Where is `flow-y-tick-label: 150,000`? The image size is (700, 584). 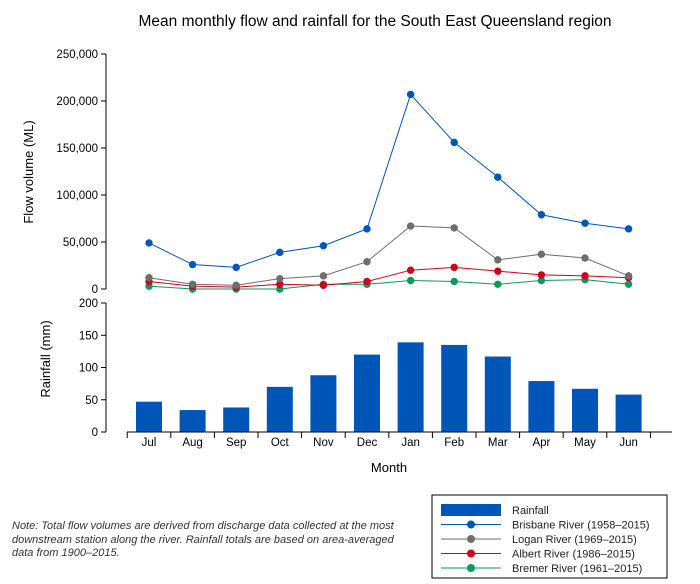 flow-y-tick-label: 150,000 is located at coordinates (77, 149).